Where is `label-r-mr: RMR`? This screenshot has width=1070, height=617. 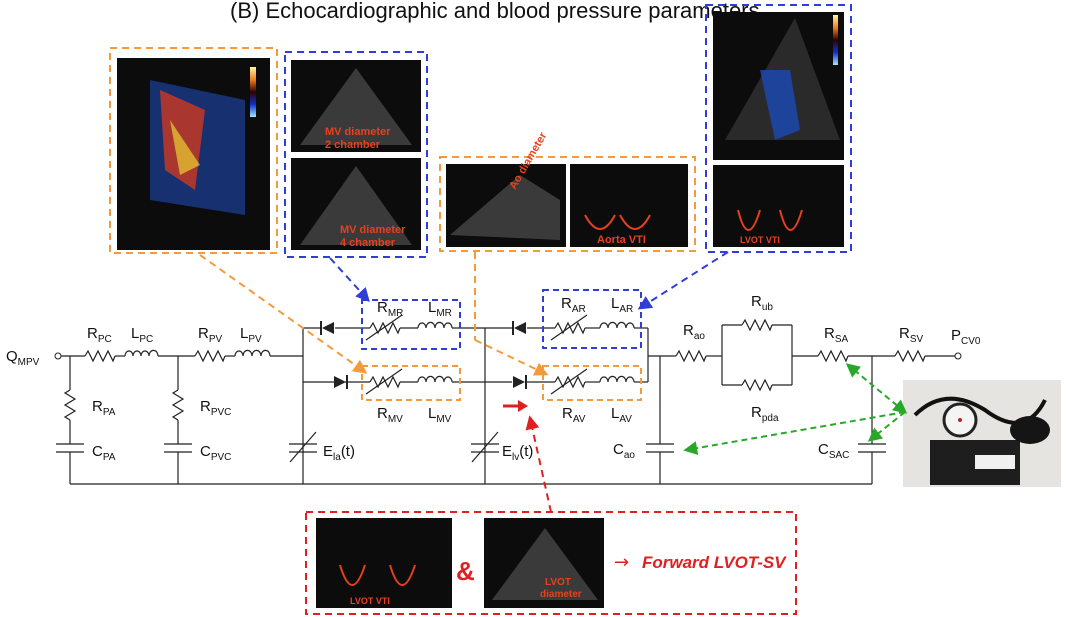
label-r-mr: RMR is located at coordinates (390, 309).